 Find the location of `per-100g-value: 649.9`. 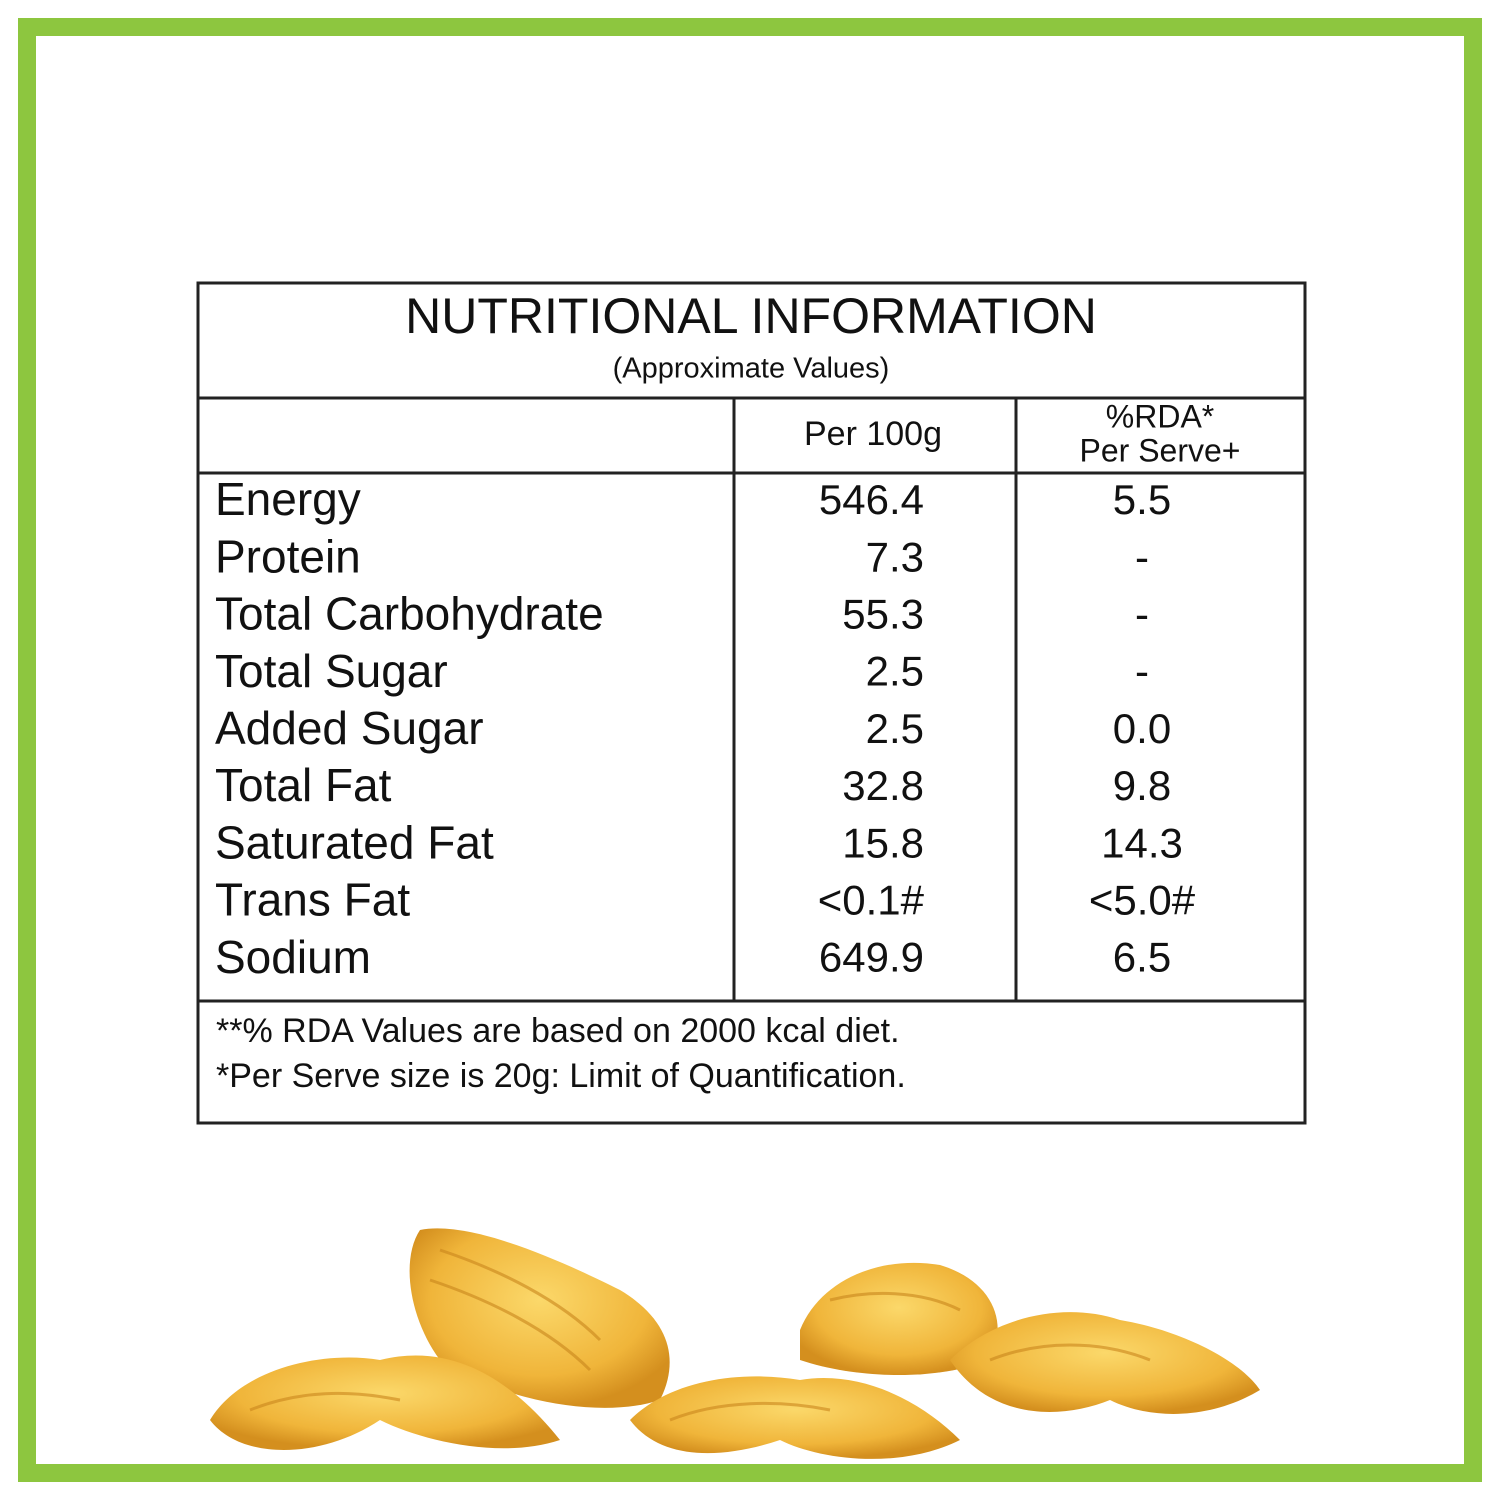

per-100g-value: 649.9 is located at coordinates (871, 957).